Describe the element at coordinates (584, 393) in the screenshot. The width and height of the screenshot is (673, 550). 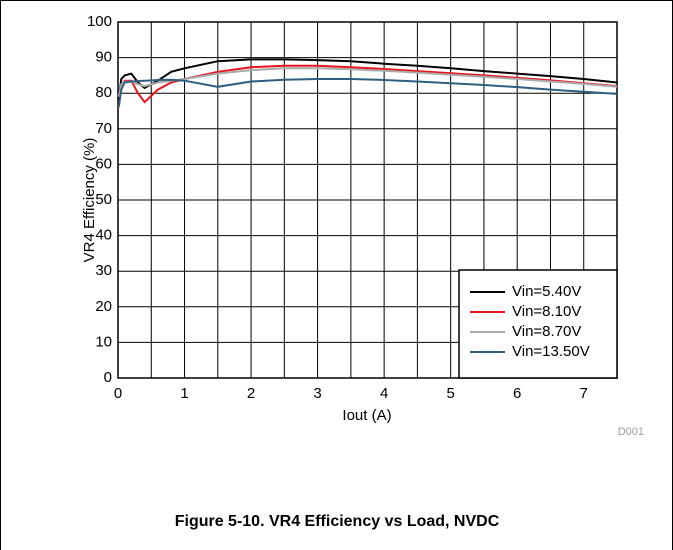
I see `x-tick-label: 7` at that location.